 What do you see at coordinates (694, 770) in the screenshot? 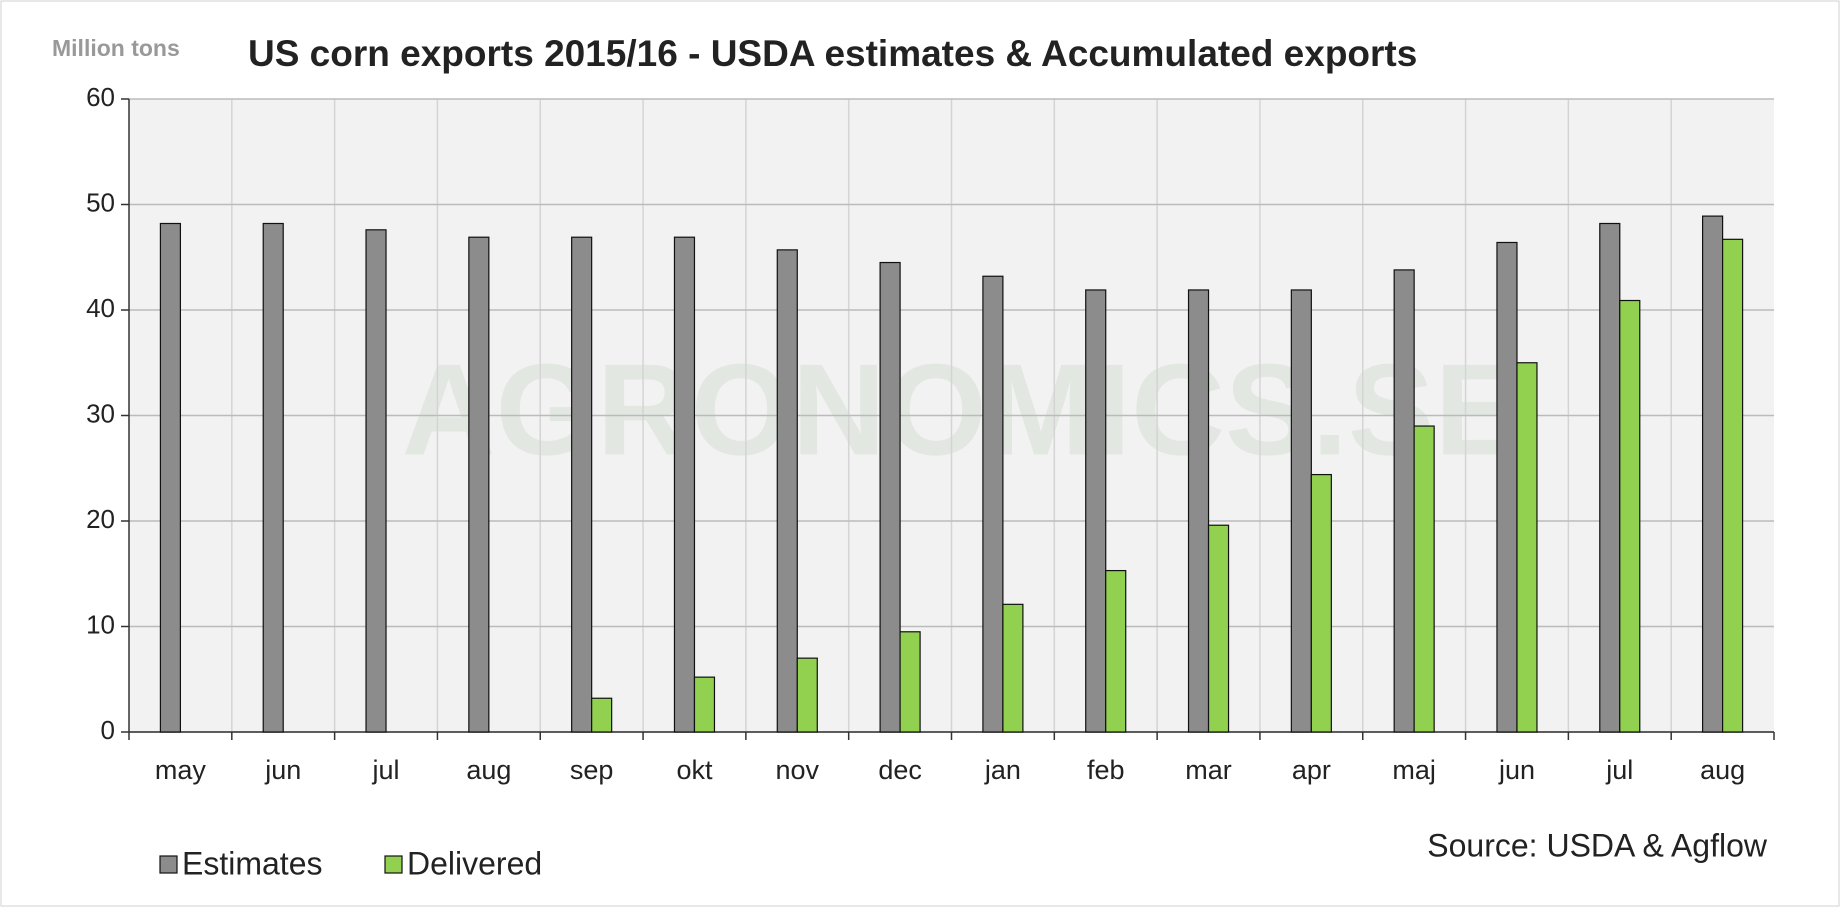
I see `x-tick-label: okt` at bounding box center [694, 770].